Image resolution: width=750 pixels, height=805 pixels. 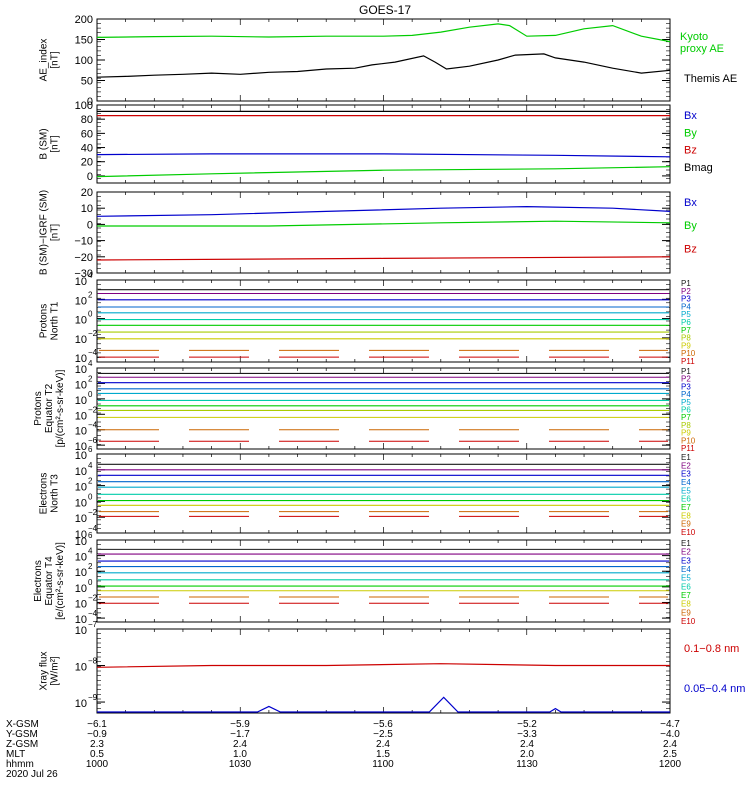 I want to click on series-line-bz, so click(x=383, y=258).